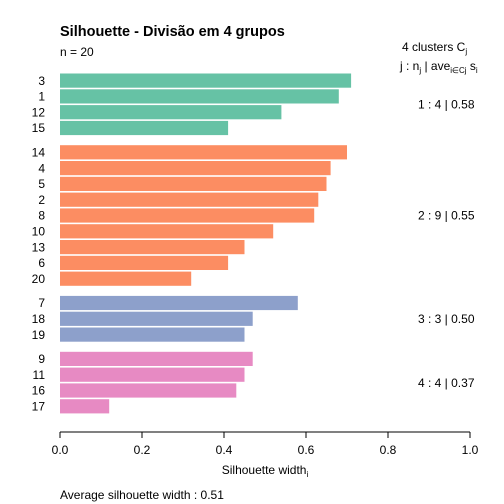  Describe the element at coordinates (39, 153) in the screenshot. I see `observation-label: 14` at that location.